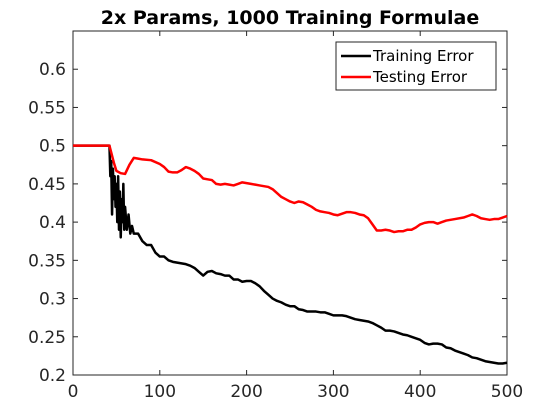  I want to click on x-tick-label: 0, so click(73, 392).